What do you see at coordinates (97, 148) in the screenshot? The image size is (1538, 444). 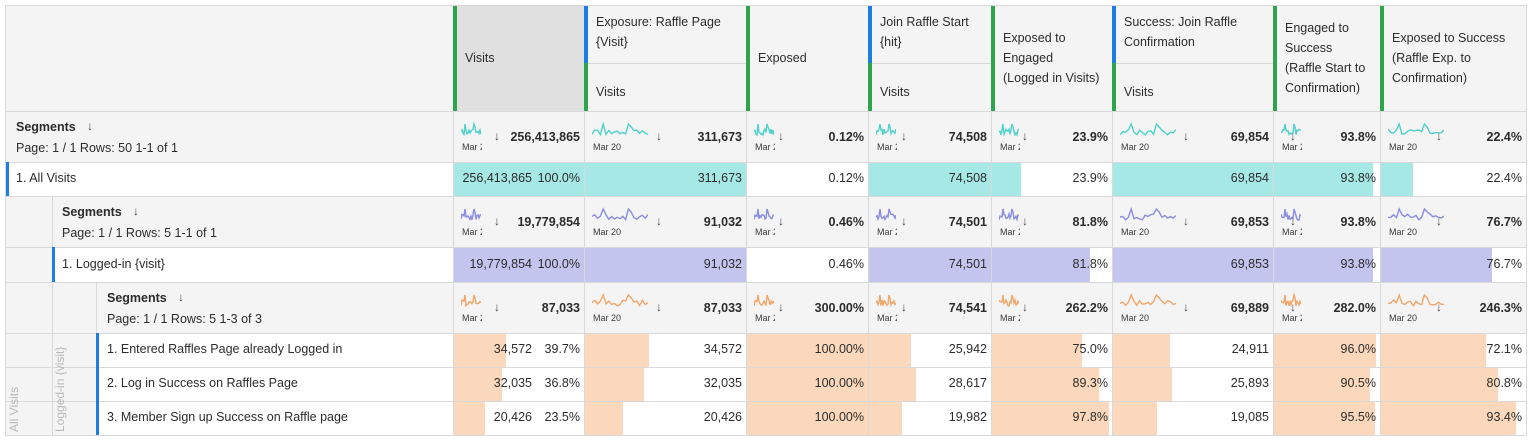 I see `pagination-info: Page: 1 / 1 Rows: 50 1-1 of 1` at bounding box center [97, 148].